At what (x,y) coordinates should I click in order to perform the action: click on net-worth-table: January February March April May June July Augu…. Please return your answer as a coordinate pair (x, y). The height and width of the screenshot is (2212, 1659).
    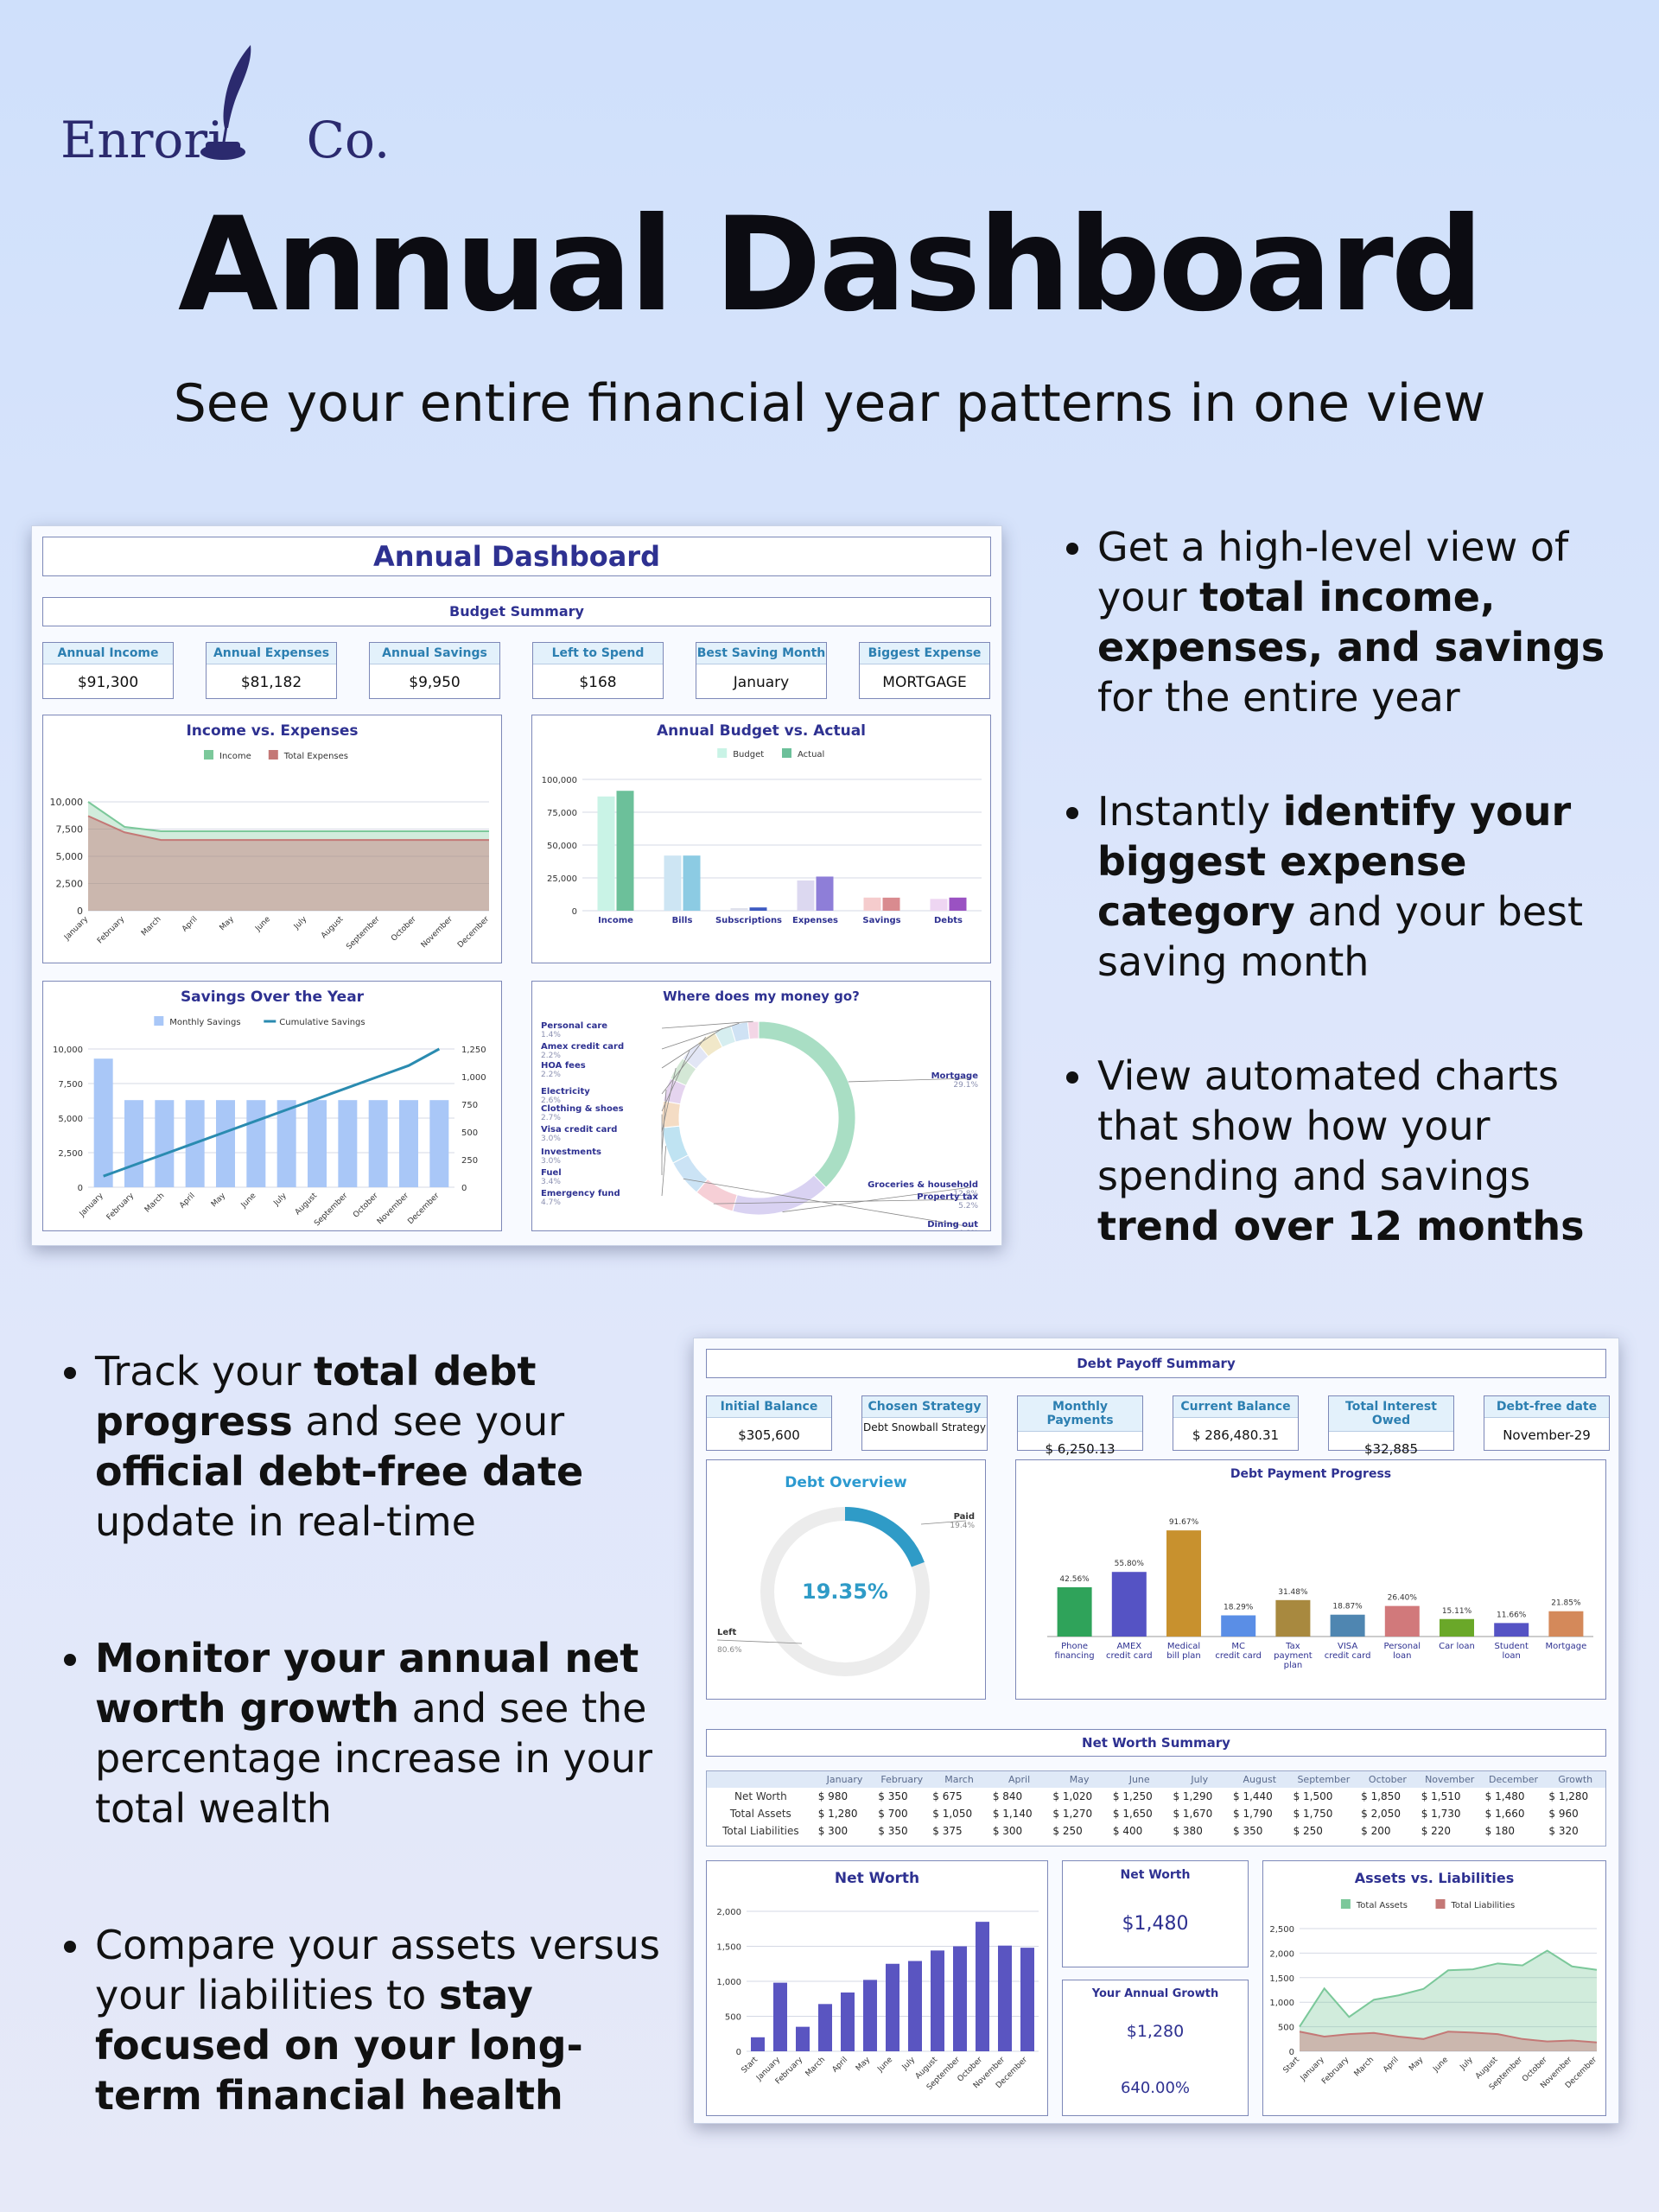
    Looking at the image, I should click on (1156, 1805).